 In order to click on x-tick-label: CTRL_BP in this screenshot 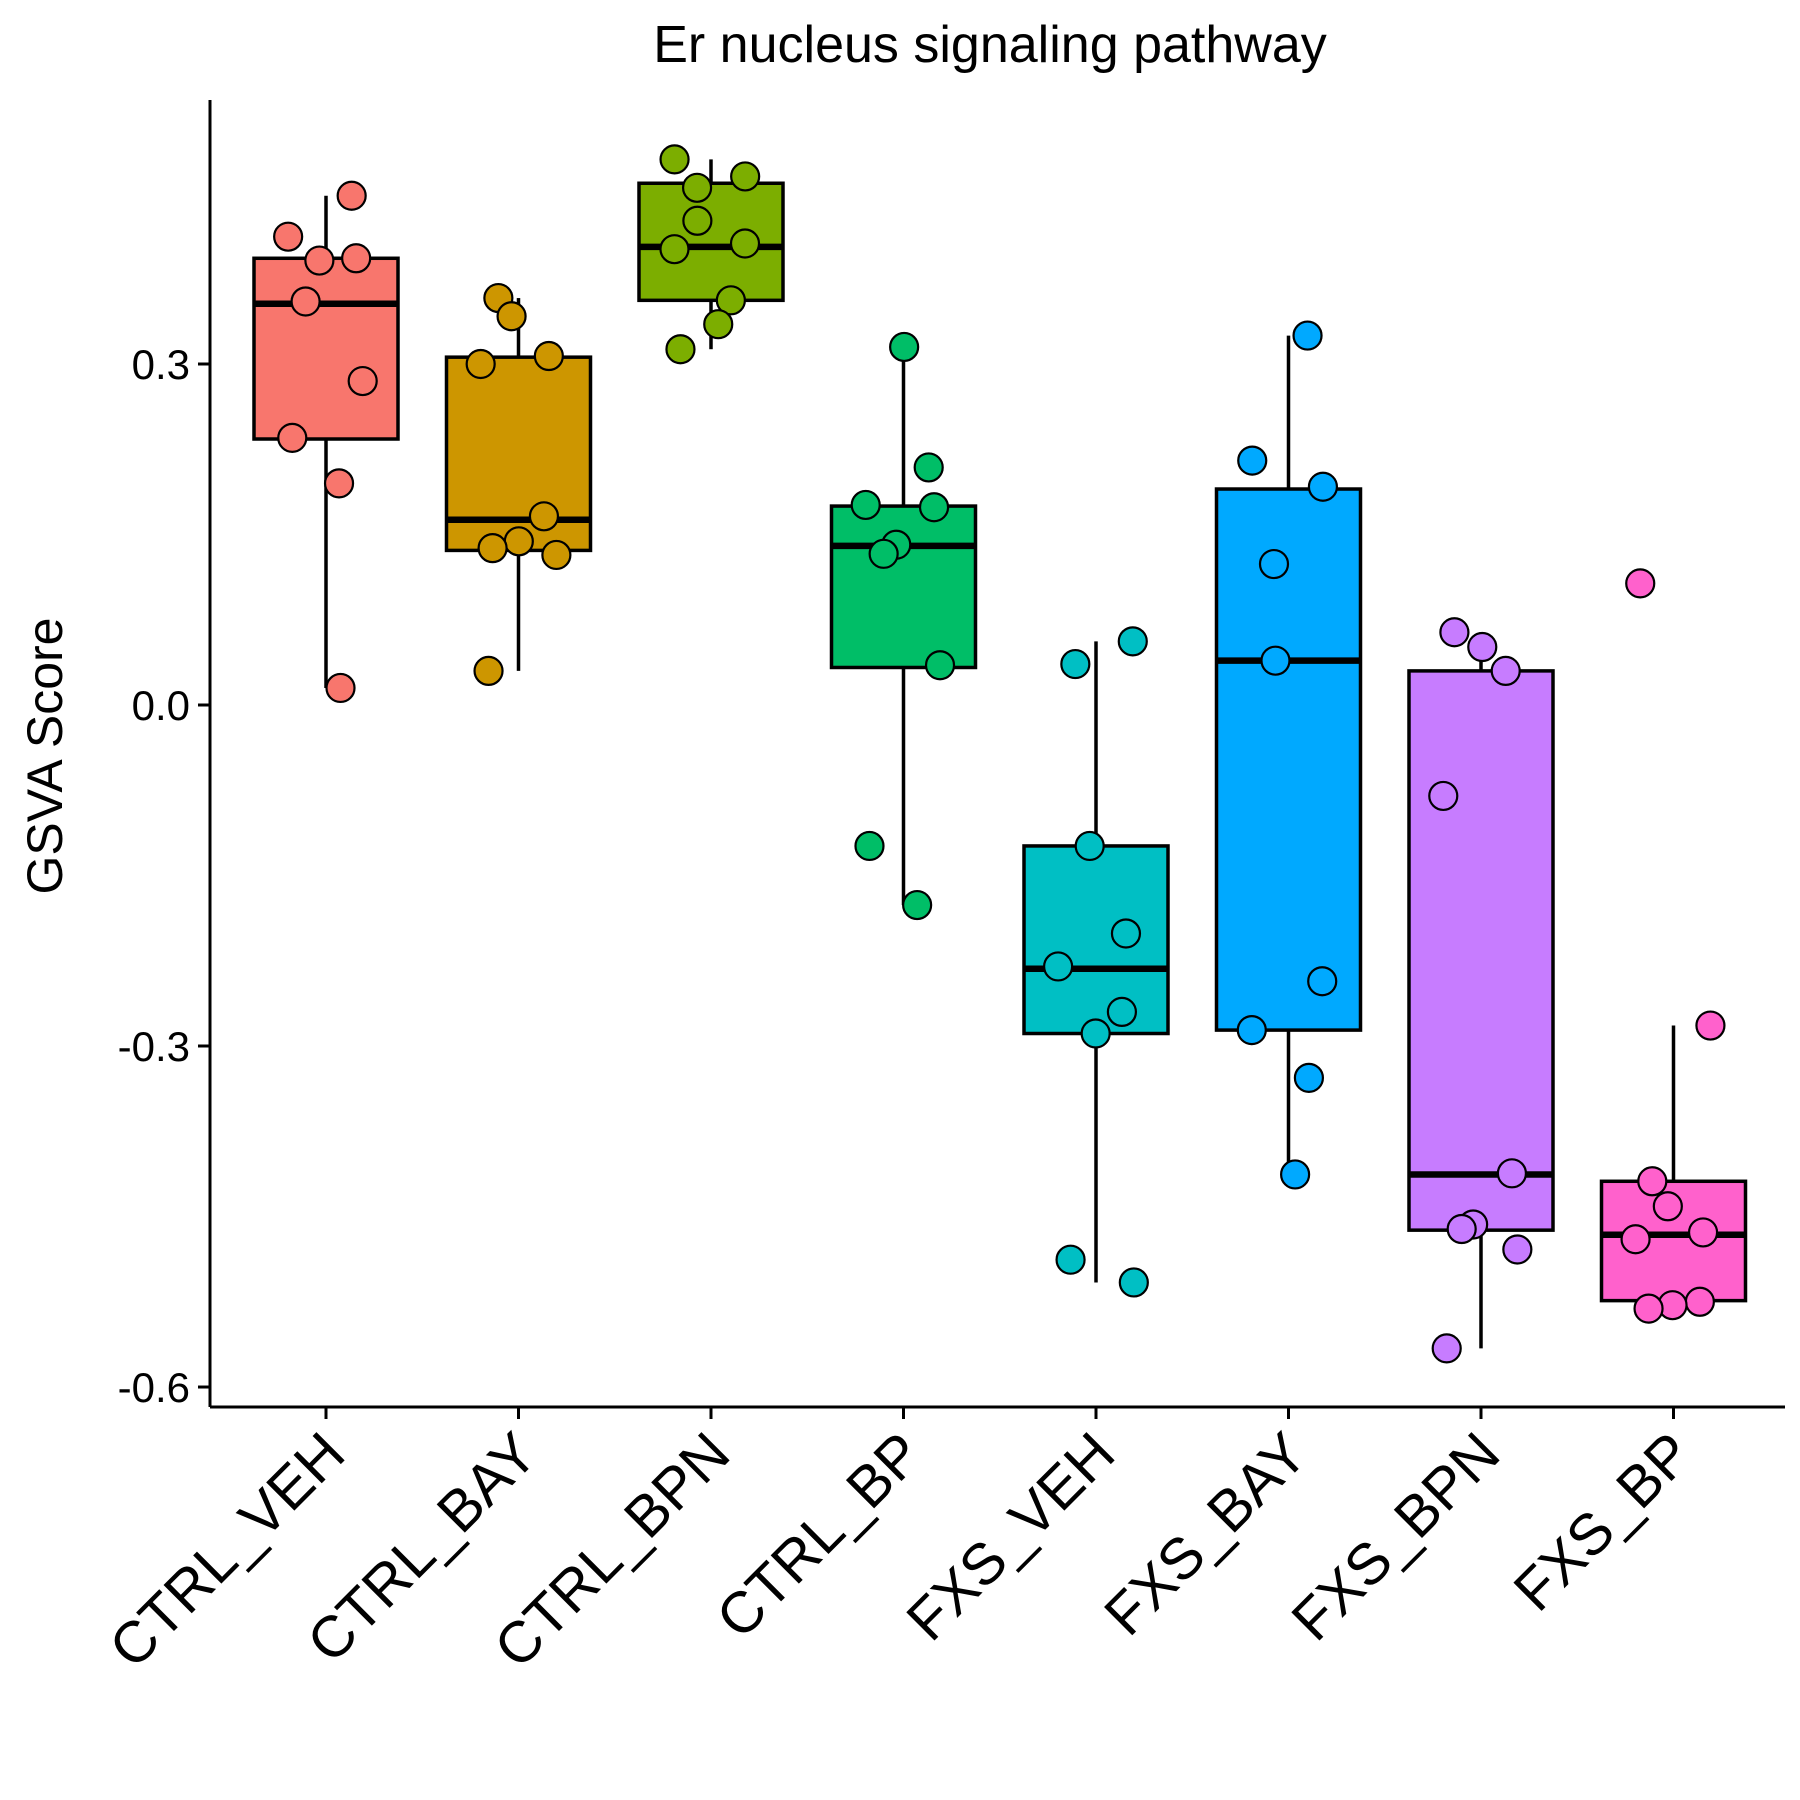, I will do `click(819, 1535)`.